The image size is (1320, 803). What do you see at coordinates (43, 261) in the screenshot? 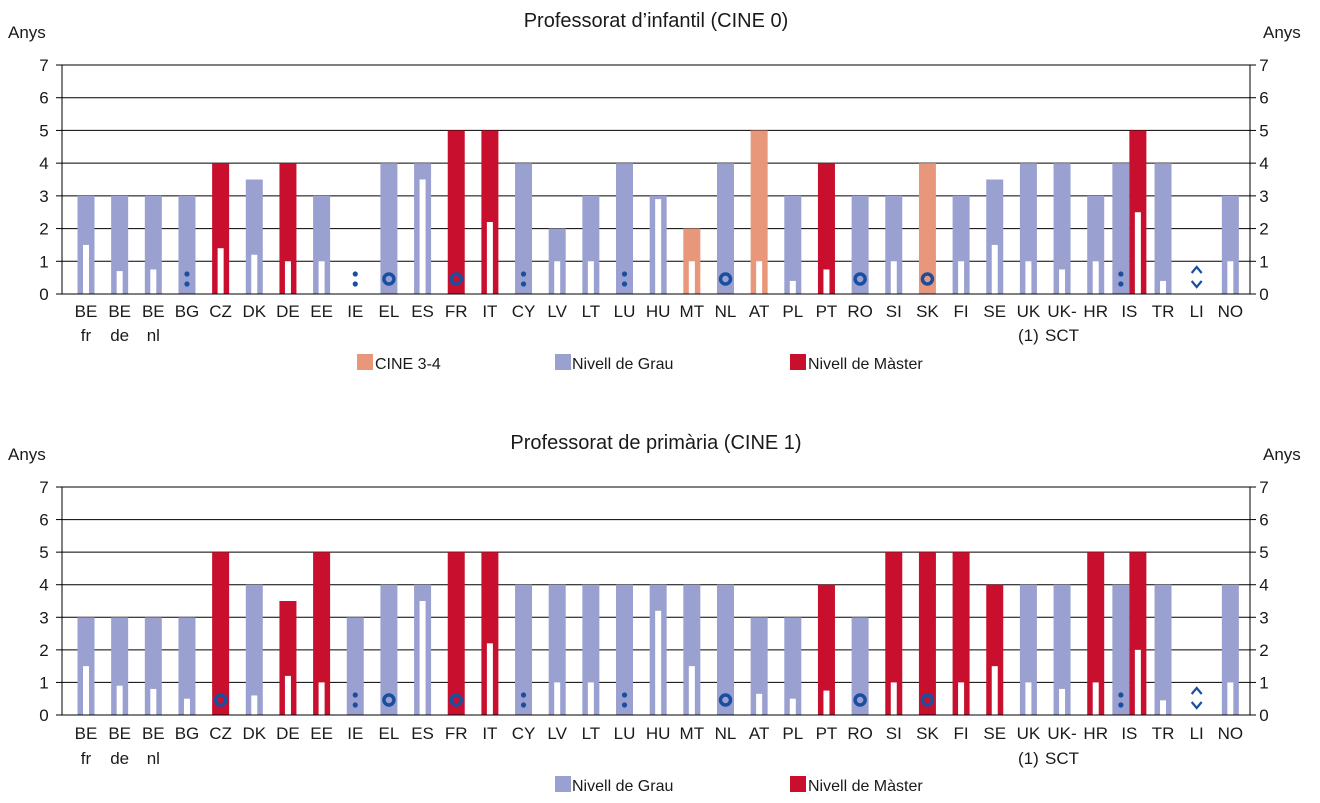
I see `y-tick-label-left: 1` at bounding box center [43, 261].